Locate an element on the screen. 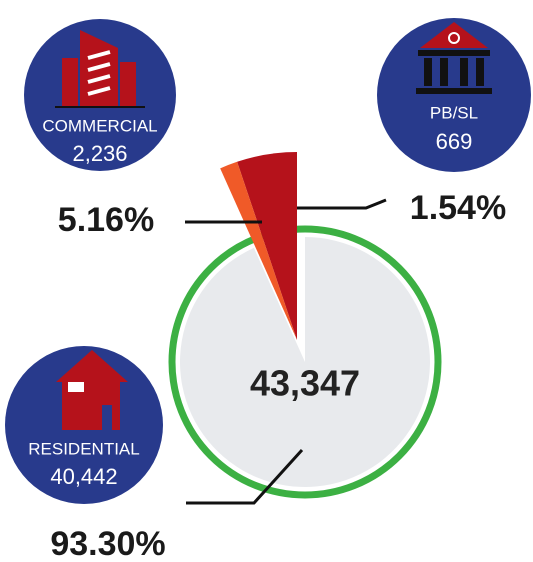 The height and width of the screenshot is (562, 533). count-label: 40,442 is located at coordinates (83, 476).